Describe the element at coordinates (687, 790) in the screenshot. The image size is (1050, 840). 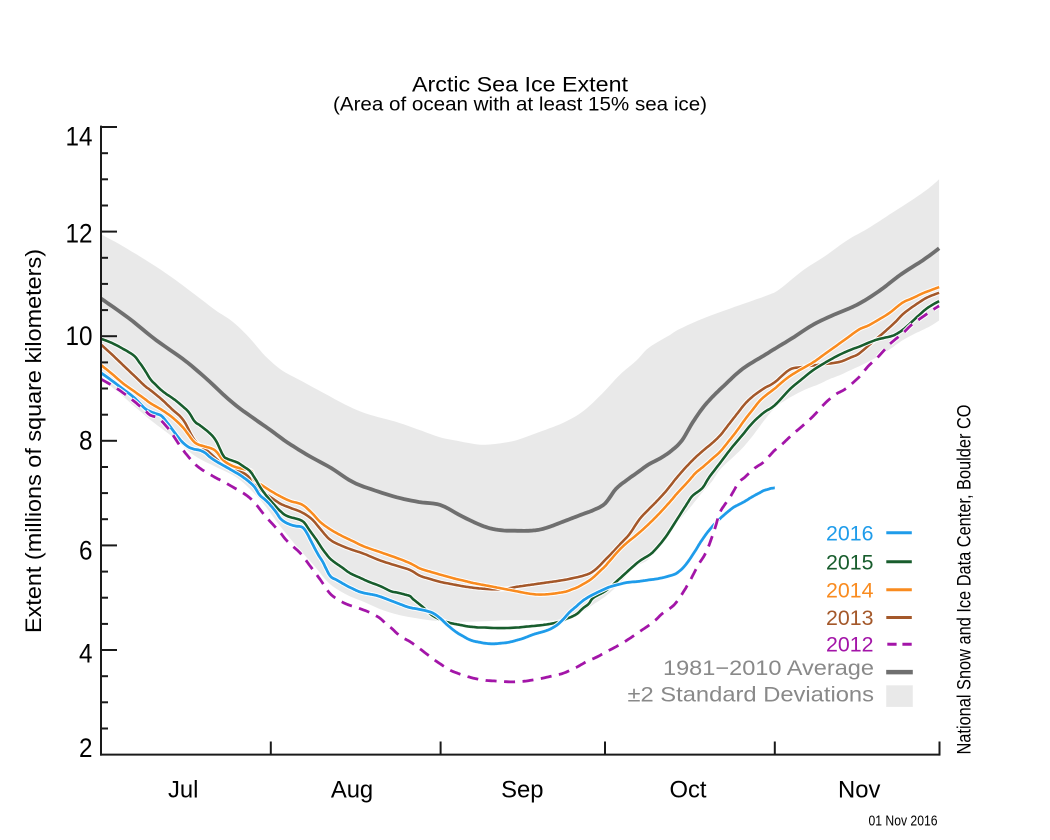
I see `svg-text: Oct` at that location.